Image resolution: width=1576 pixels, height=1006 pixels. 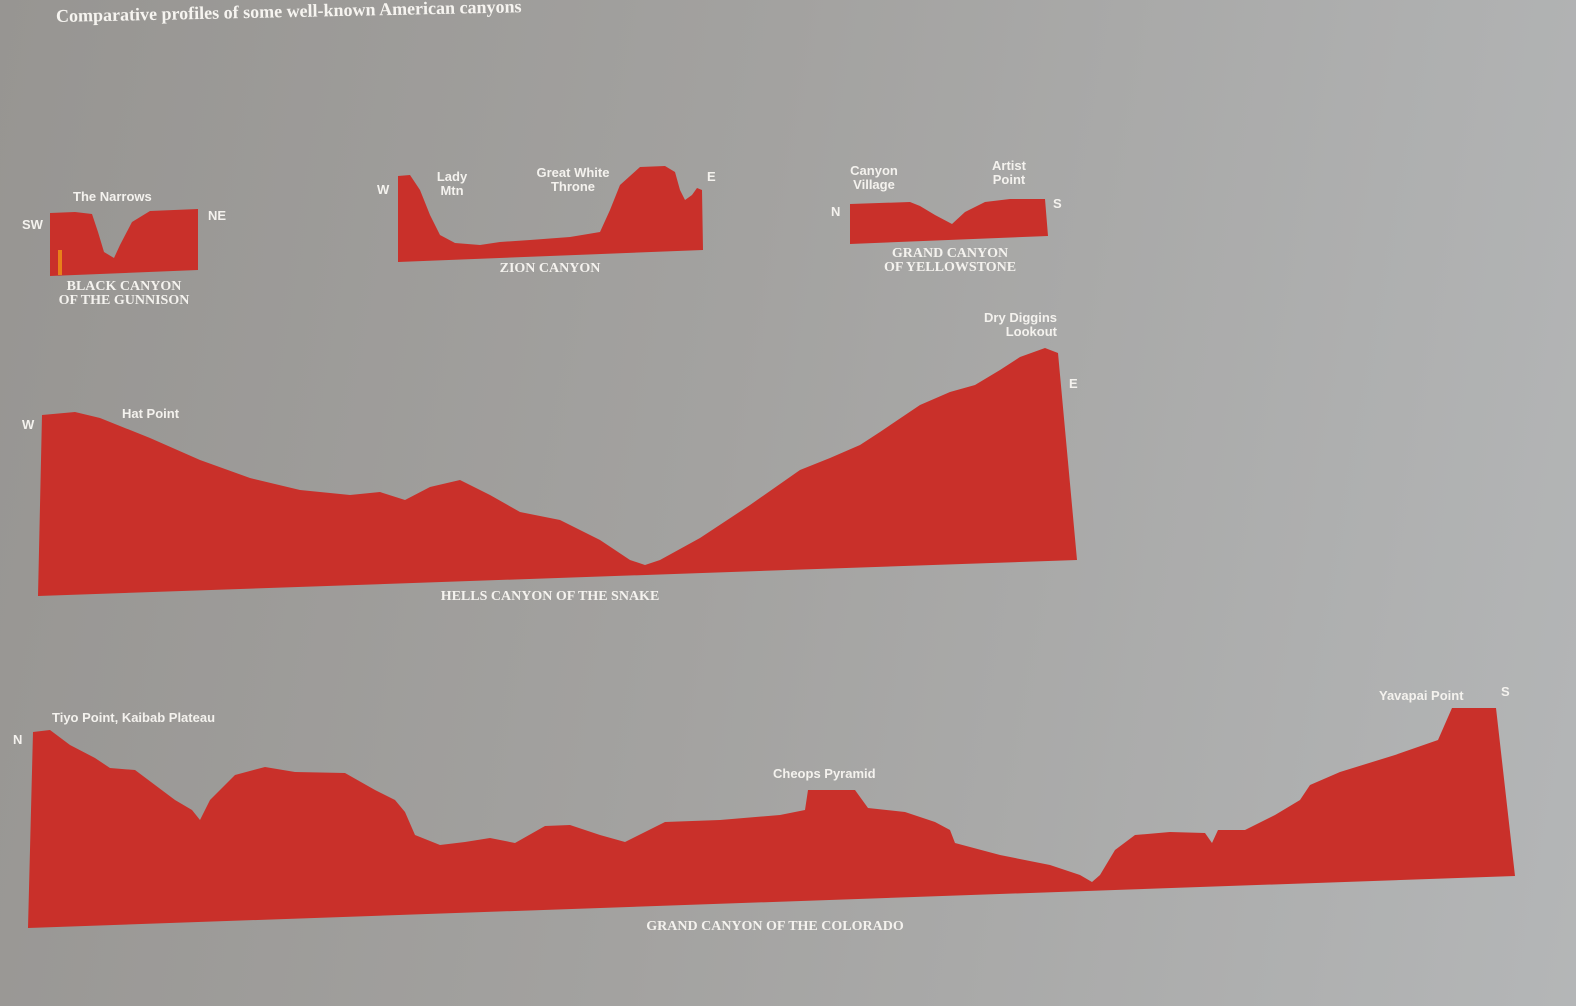 I want to click on landmark-label: Lady Mtn, so click(x=452, y=184).